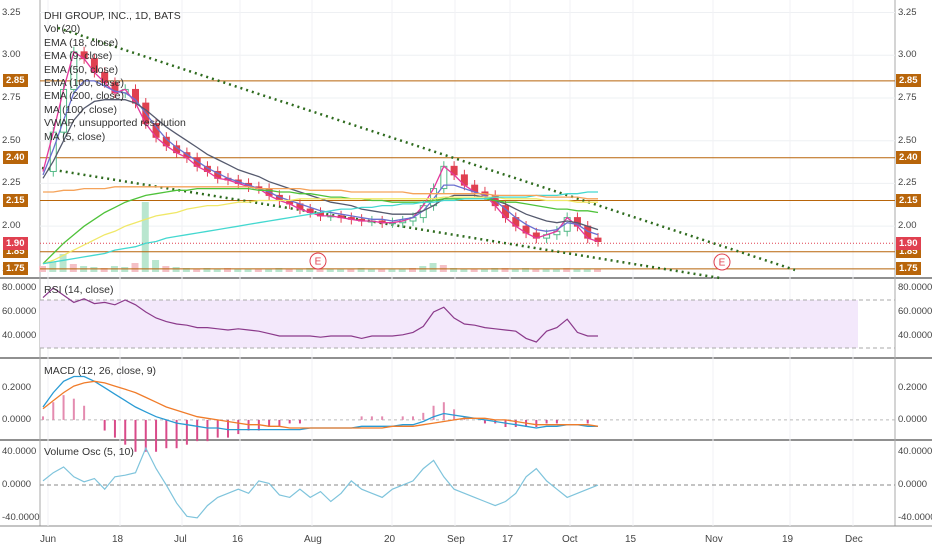 This screenshot has width=932, height=550. I want to click on main-ytick-left: 2.50, so click(11, 140).